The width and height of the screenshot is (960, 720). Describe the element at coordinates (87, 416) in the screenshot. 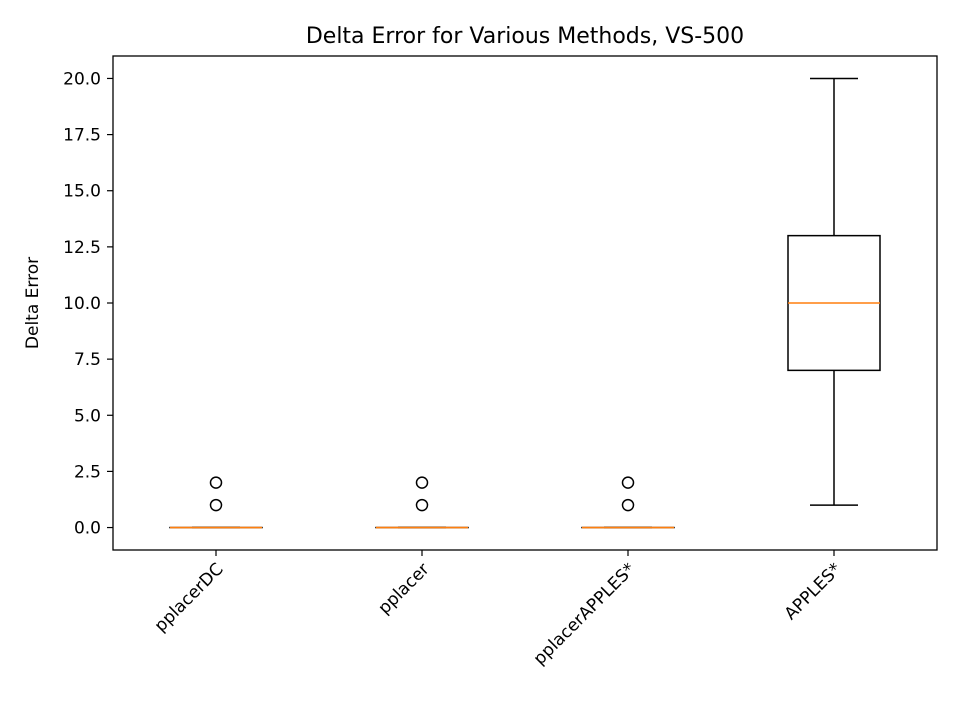

I see `y-tick-label: 5.0` at that location.